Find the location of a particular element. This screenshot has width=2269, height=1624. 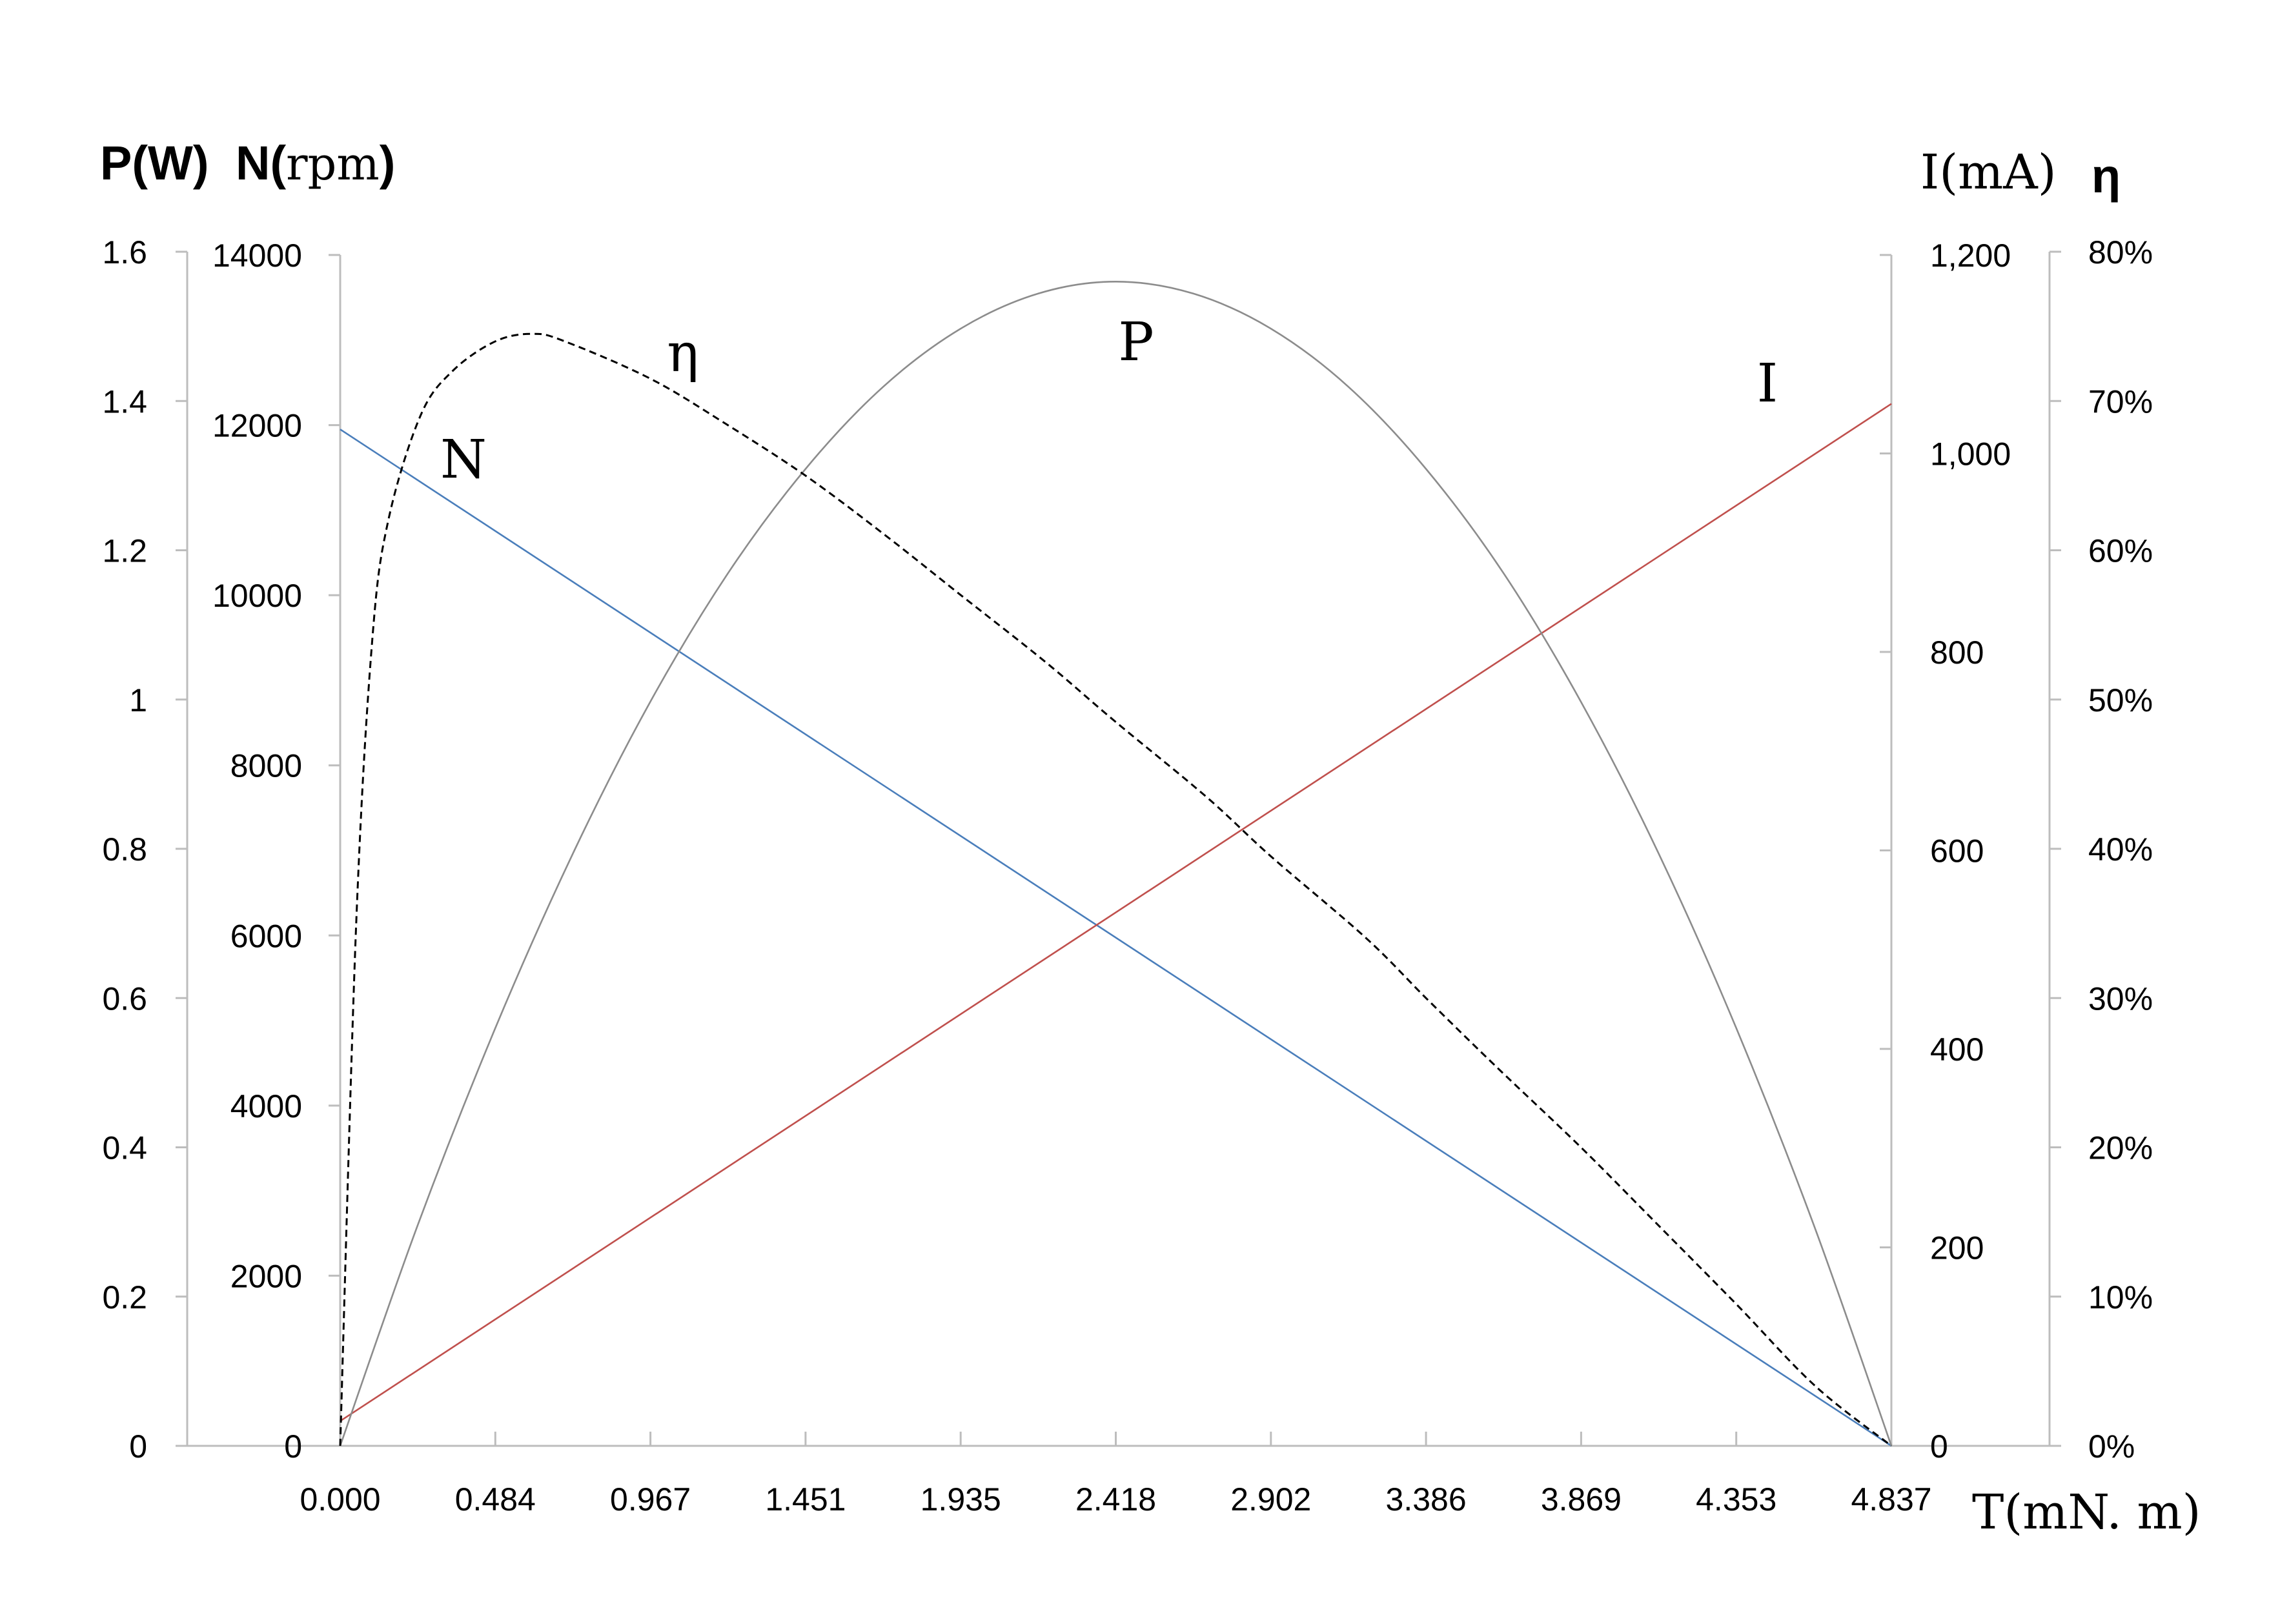

n-axis-ticks: 0 2000 4000 6000 8000 10000 12000 14000 is located at coordinates (276, 851).